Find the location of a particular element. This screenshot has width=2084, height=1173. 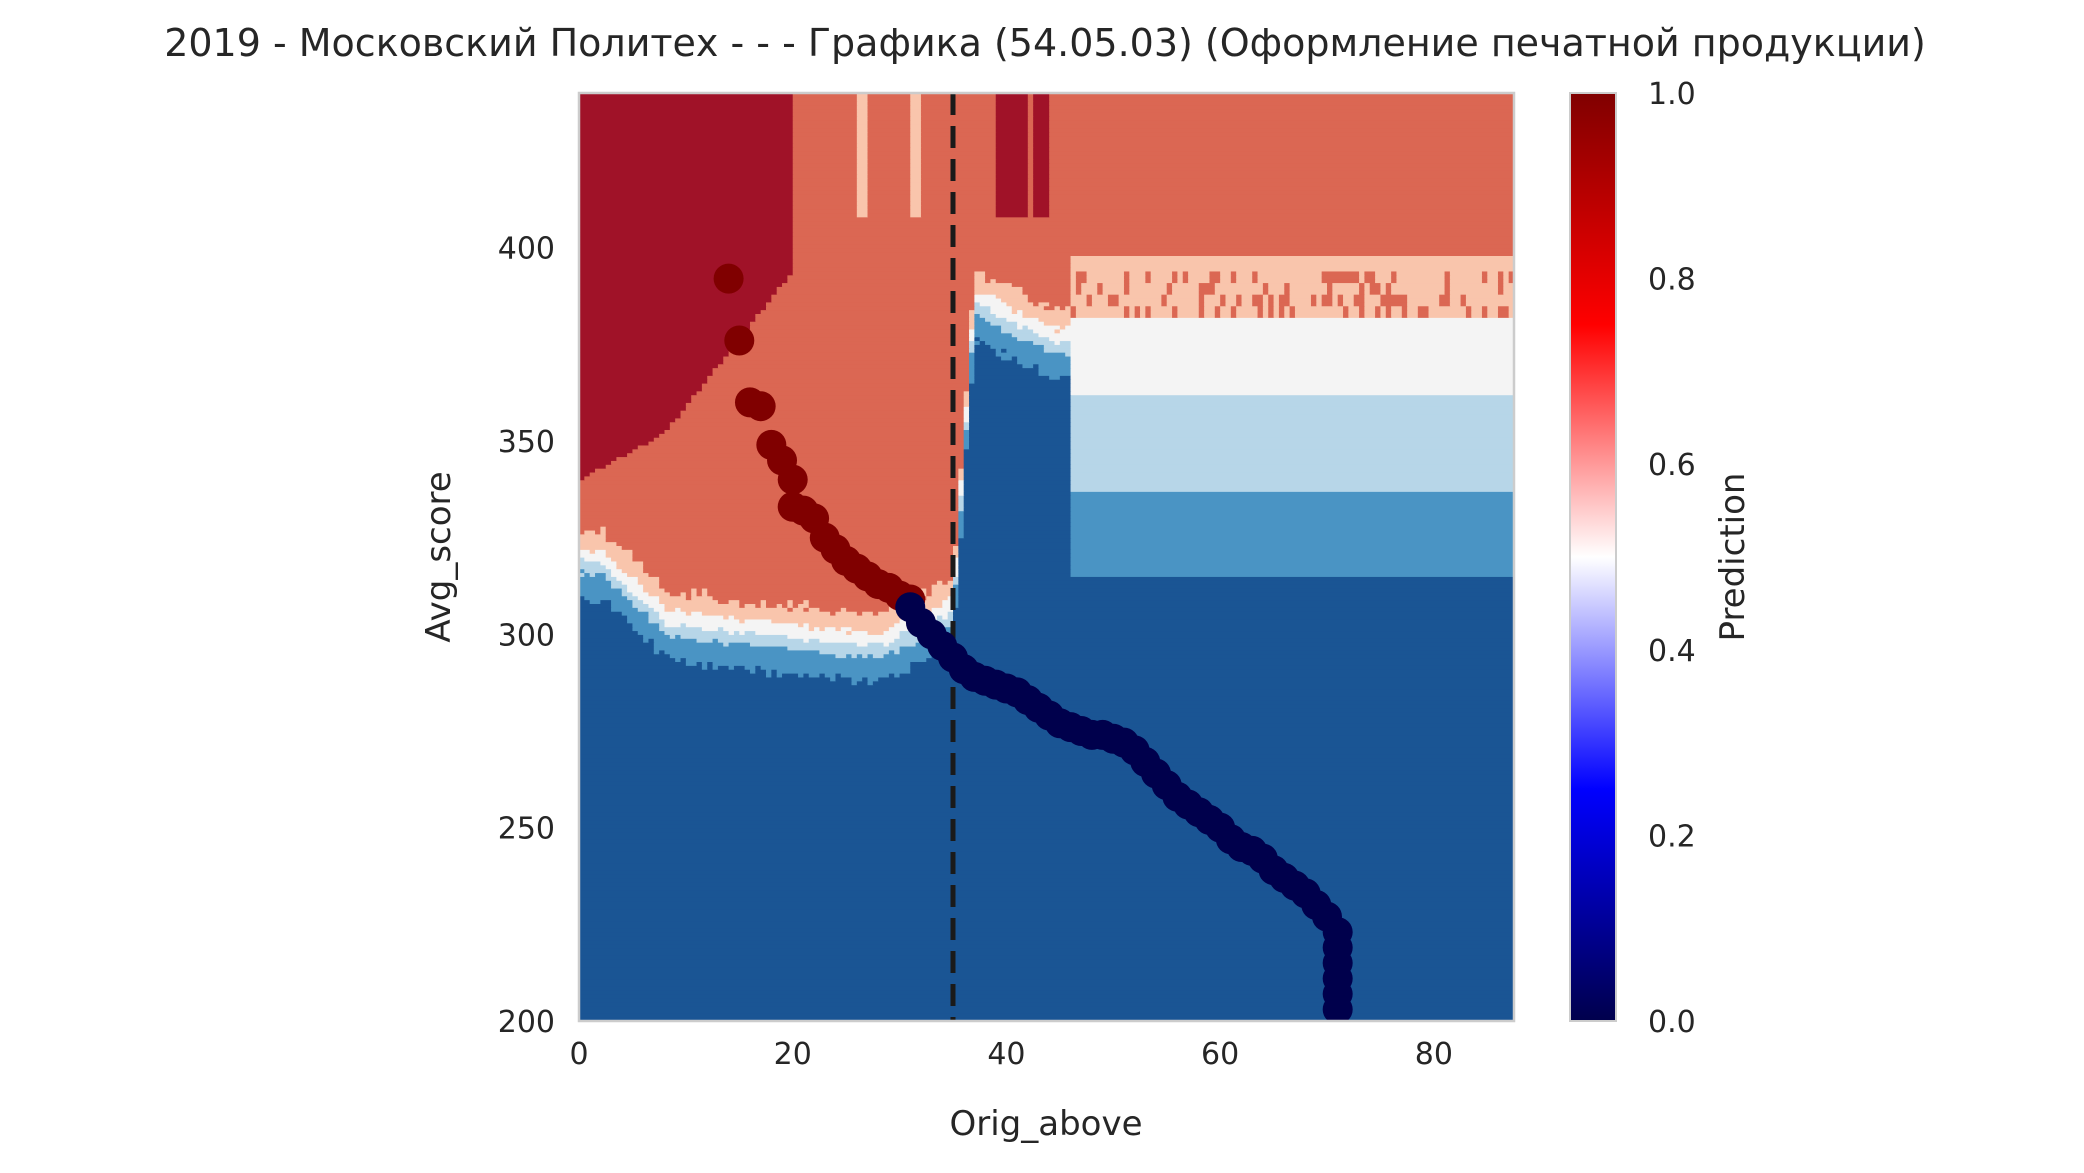

colorbar-ticks: 0.00.20.40.60.81.0 is located at coordinates (1672, 558).